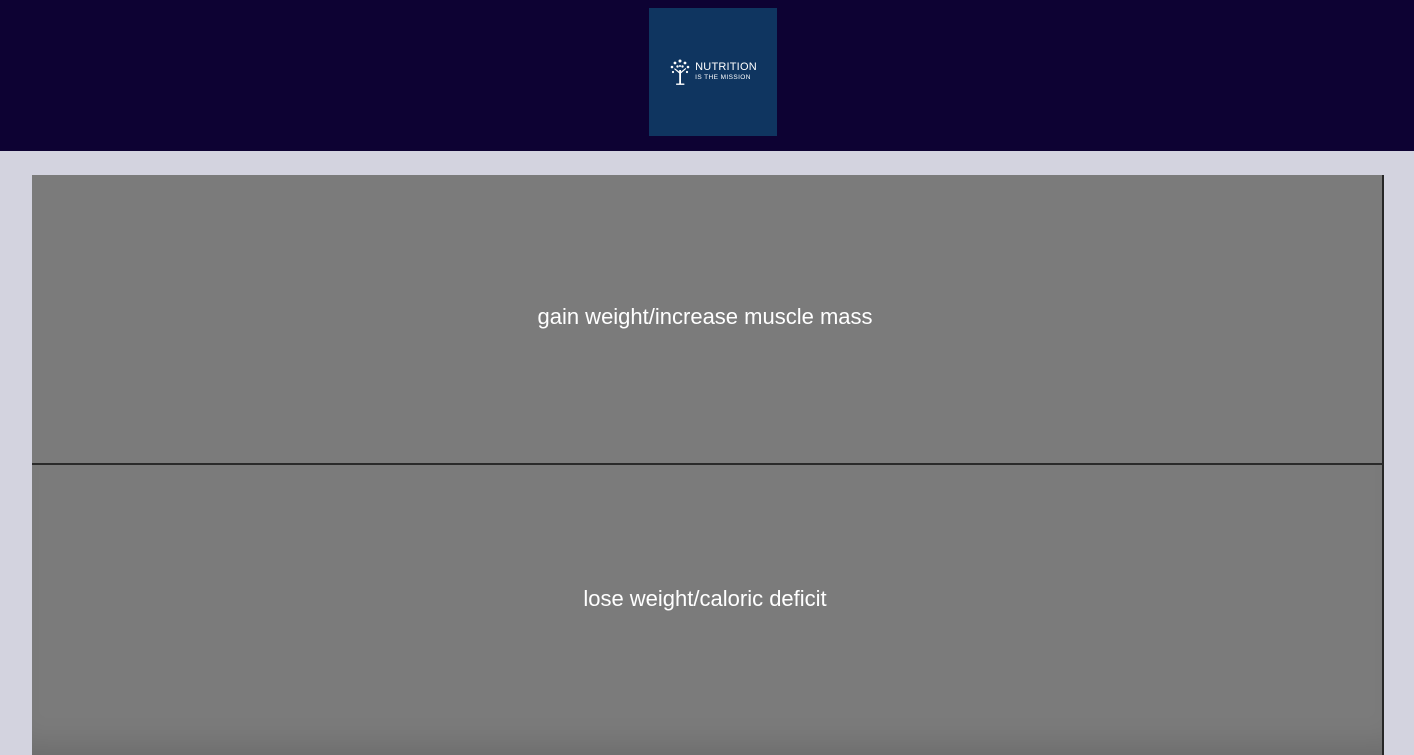 The image size is (1414, 755). I want to click on gain-weight-option-label: gain weight/increase muscle mass, so click(705, 316).